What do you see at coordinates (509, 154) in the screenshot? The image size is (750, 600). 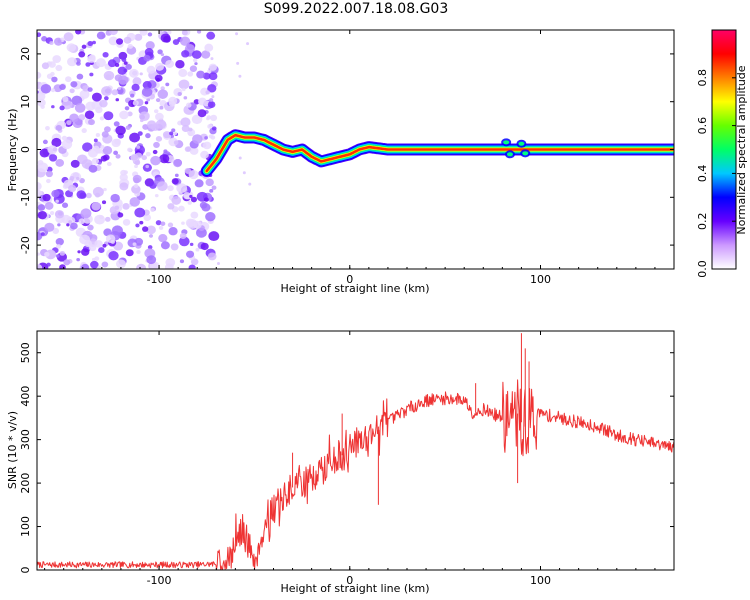 I see `ridge-bump-core` at bounding box center [509, 154].